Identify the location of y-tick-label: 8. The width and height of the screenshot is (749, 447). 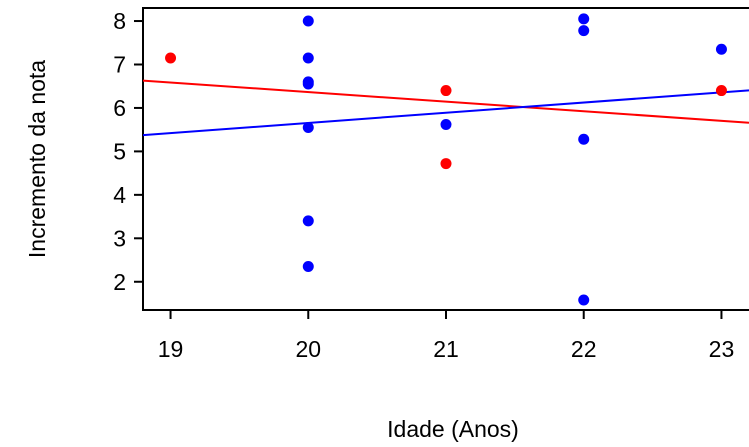
(119, 21).